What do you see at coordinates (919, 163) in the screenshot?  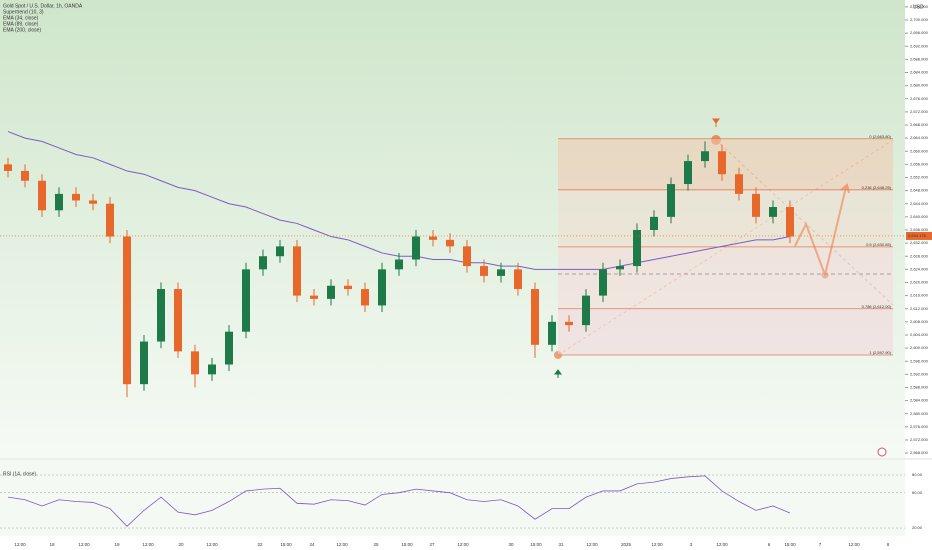 I see `y-tick-label: 2,656.000` at bounding box center [919, 163].